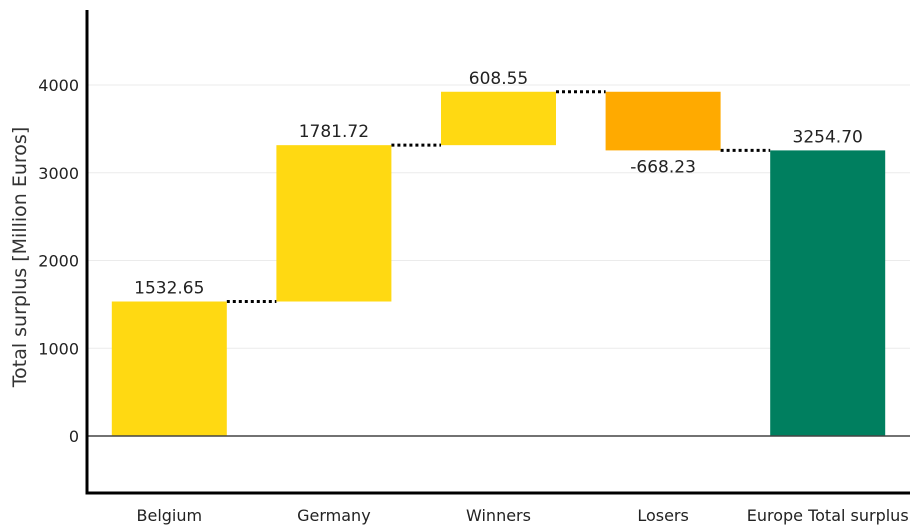  What do you see at coordinates (334, 515) in the screenshot?
I see `x-tick-label: Germany` at bounding box center [334, 515].